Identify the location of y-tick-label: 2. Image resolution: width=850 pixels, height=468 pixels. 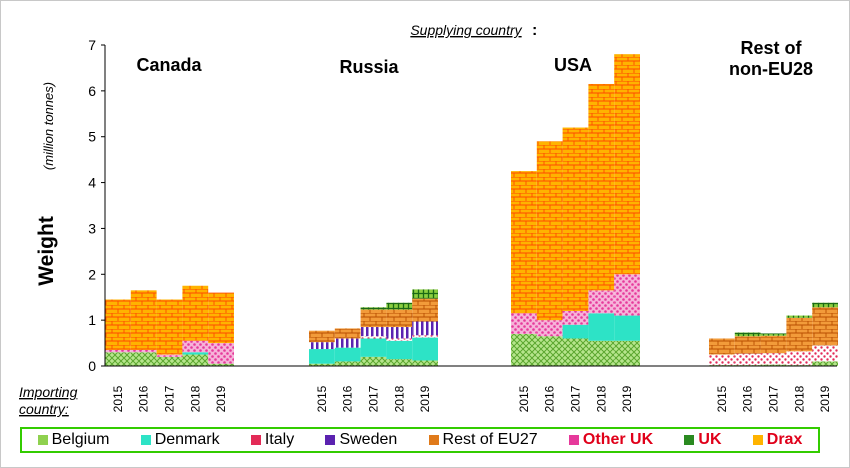
(92, 274).